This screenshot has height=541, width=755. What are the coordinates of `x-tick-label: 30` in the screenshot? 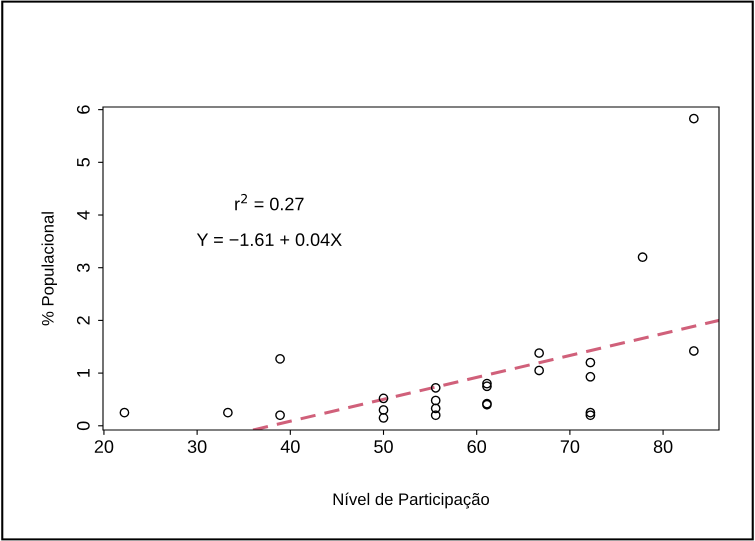 It's located at (197, 446).